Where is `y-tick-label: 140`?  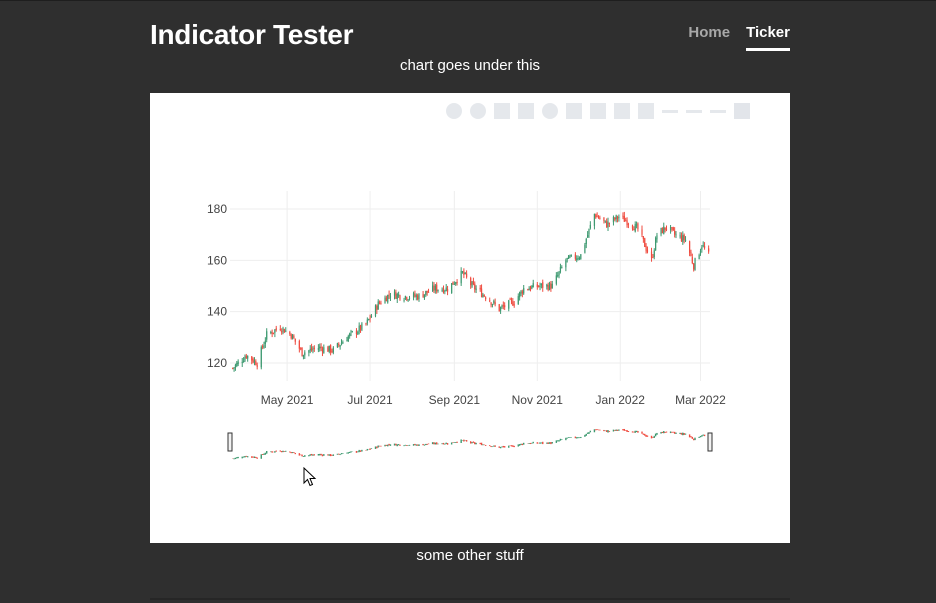
y-tick-label: 140 is located at coordinates (217, 312).